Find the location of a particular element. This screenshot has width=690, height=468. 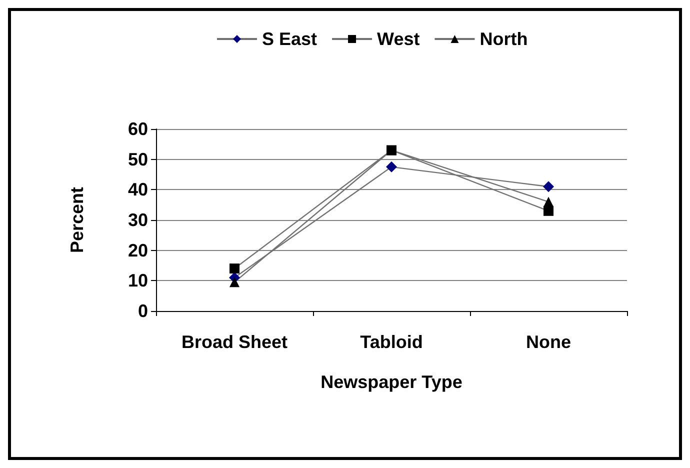

y-tick-label: 10 is located at coordinates (138, 280).